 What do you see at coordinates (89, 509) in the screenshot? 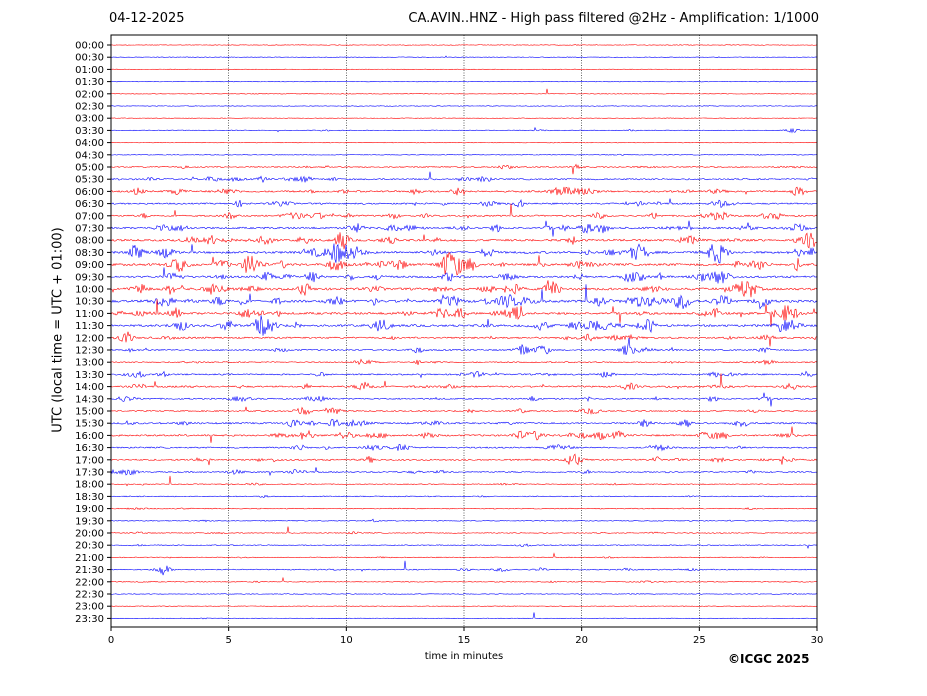
I see `y-tick-label: 19:00` at bounding box center [89, 509].